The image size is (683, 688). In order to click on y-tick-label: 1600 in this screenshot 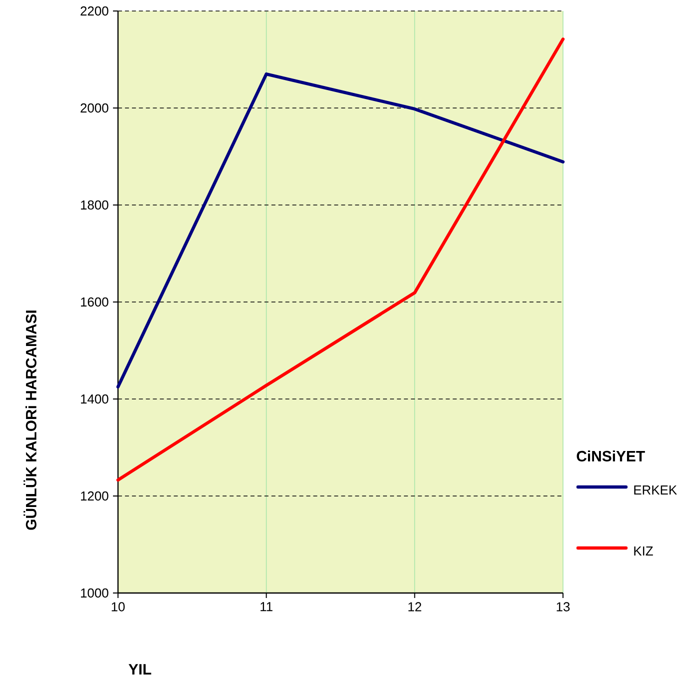, I will do `click(94, 302)`.